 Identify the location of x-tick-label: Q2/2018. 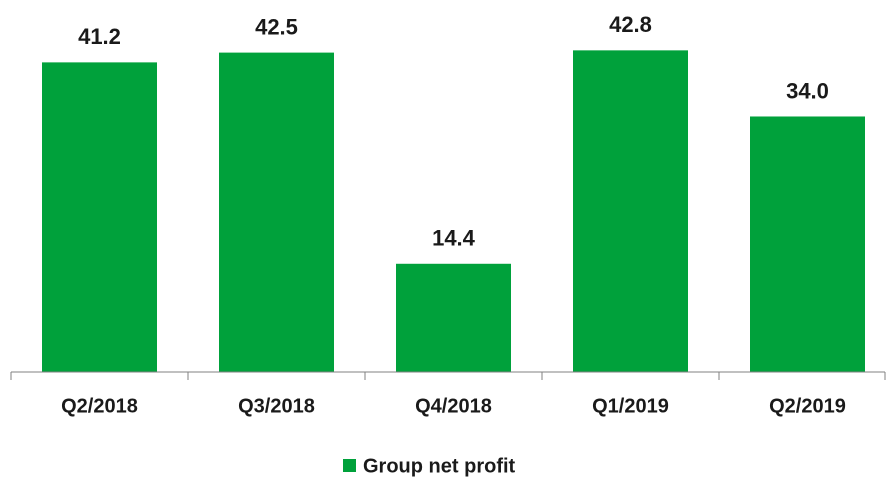
(99, 406).